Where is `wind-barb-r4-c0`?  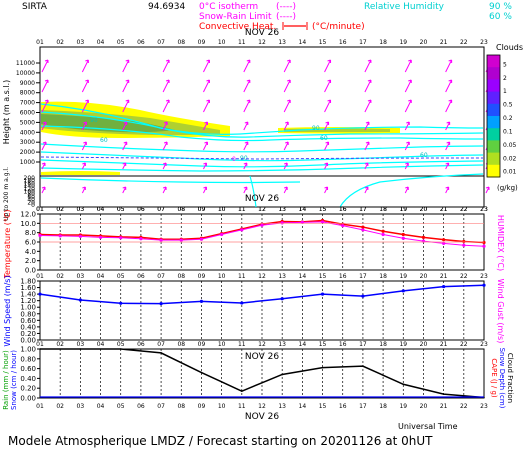
wind-barb-r4-c0 is located at coordinates (44, 146).